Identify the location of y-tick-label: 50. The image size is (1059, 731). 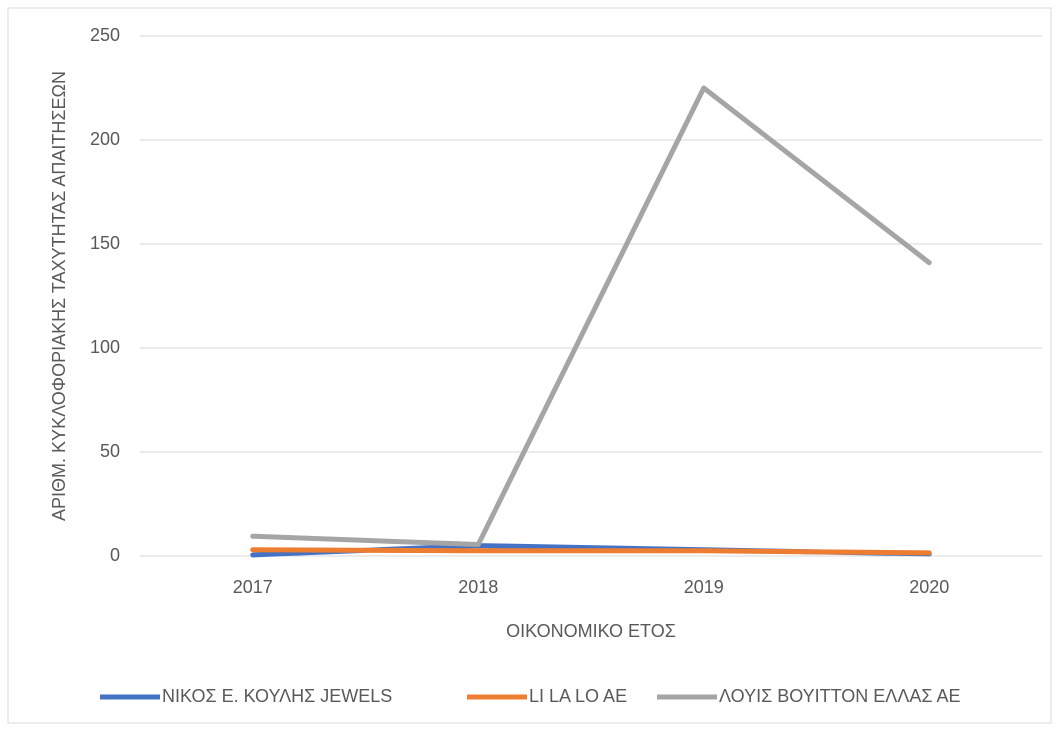
(110, 451).